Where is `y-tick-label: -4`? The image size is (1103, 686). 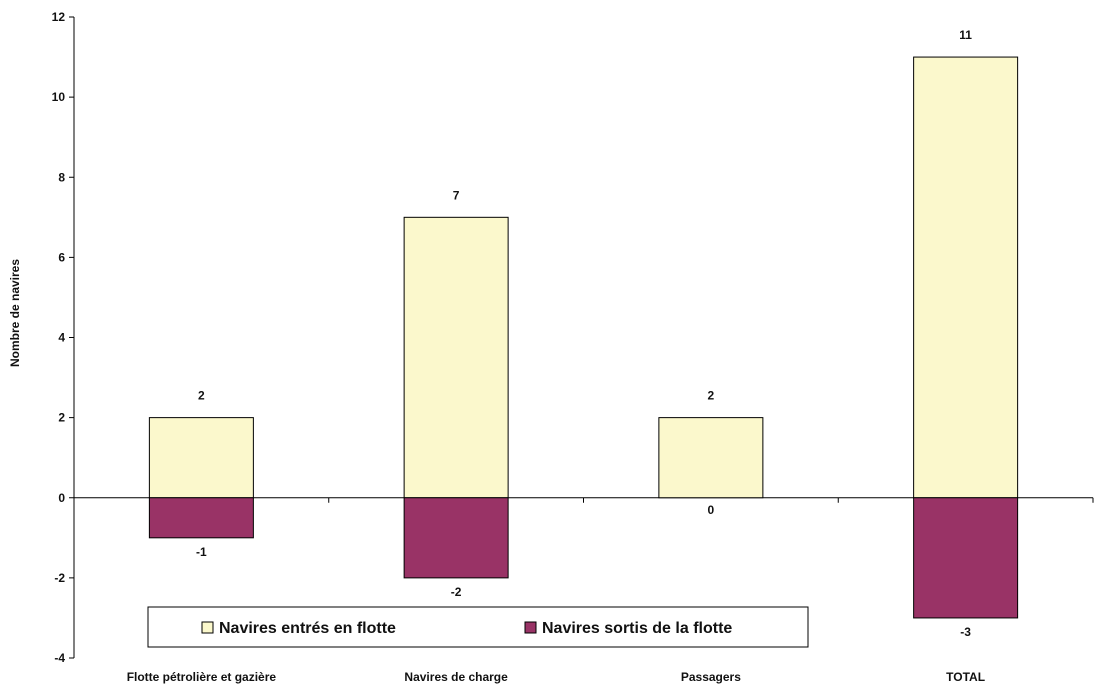
y-tick-label: -4 is located at coordinates (59, 658).